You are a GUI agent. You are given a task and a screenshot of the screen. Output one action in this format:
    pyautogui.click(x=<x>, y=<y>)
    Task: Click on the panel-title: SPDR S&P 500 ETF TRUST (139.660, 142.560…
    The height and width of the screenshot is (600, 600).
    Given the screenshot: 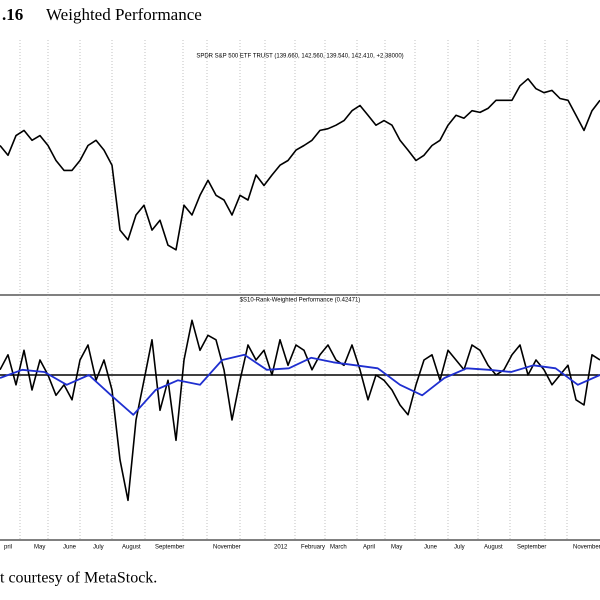 What is the action you would take?
    pyautogui.click(x=299, y=57)
    